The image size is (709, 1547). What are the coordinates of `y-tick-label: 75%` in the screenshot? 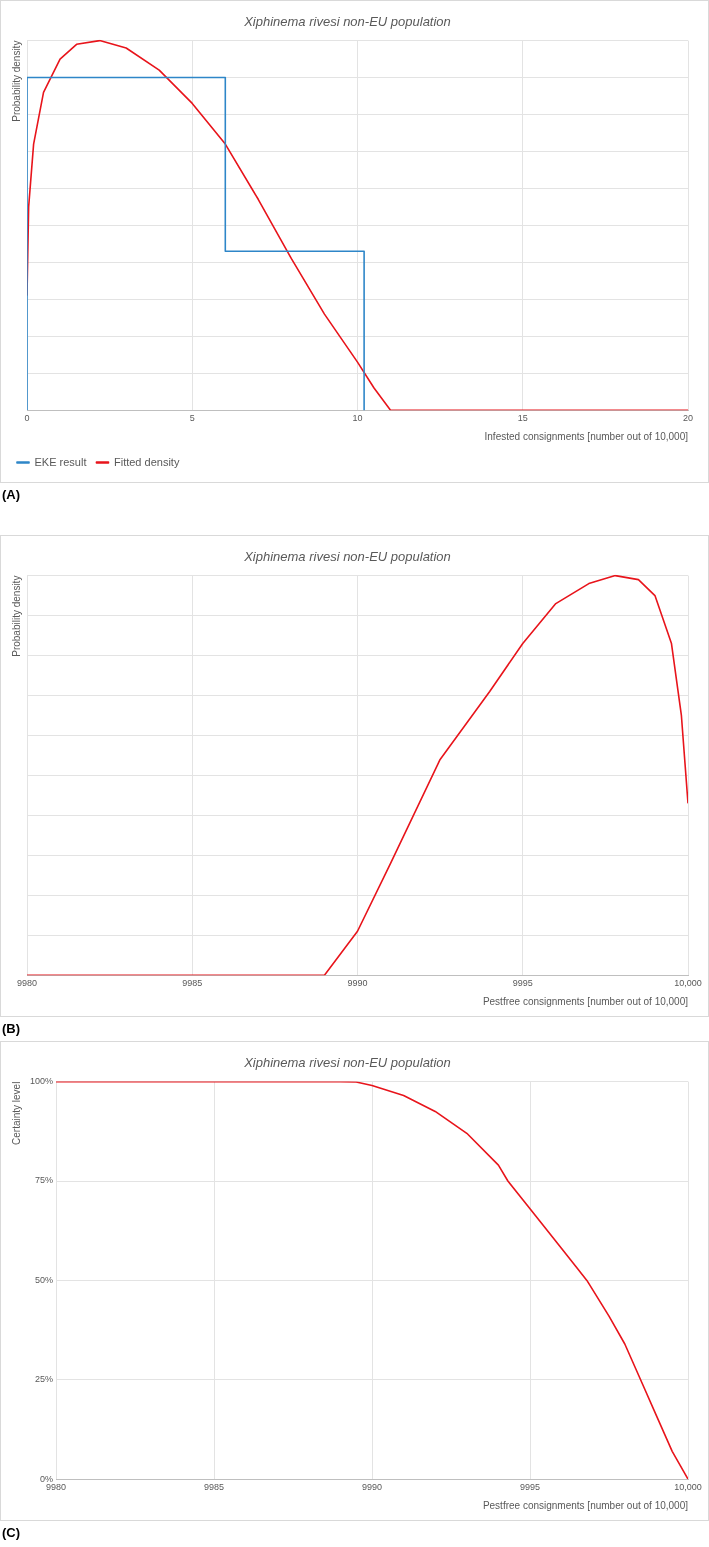 It's located at (44, 1180).